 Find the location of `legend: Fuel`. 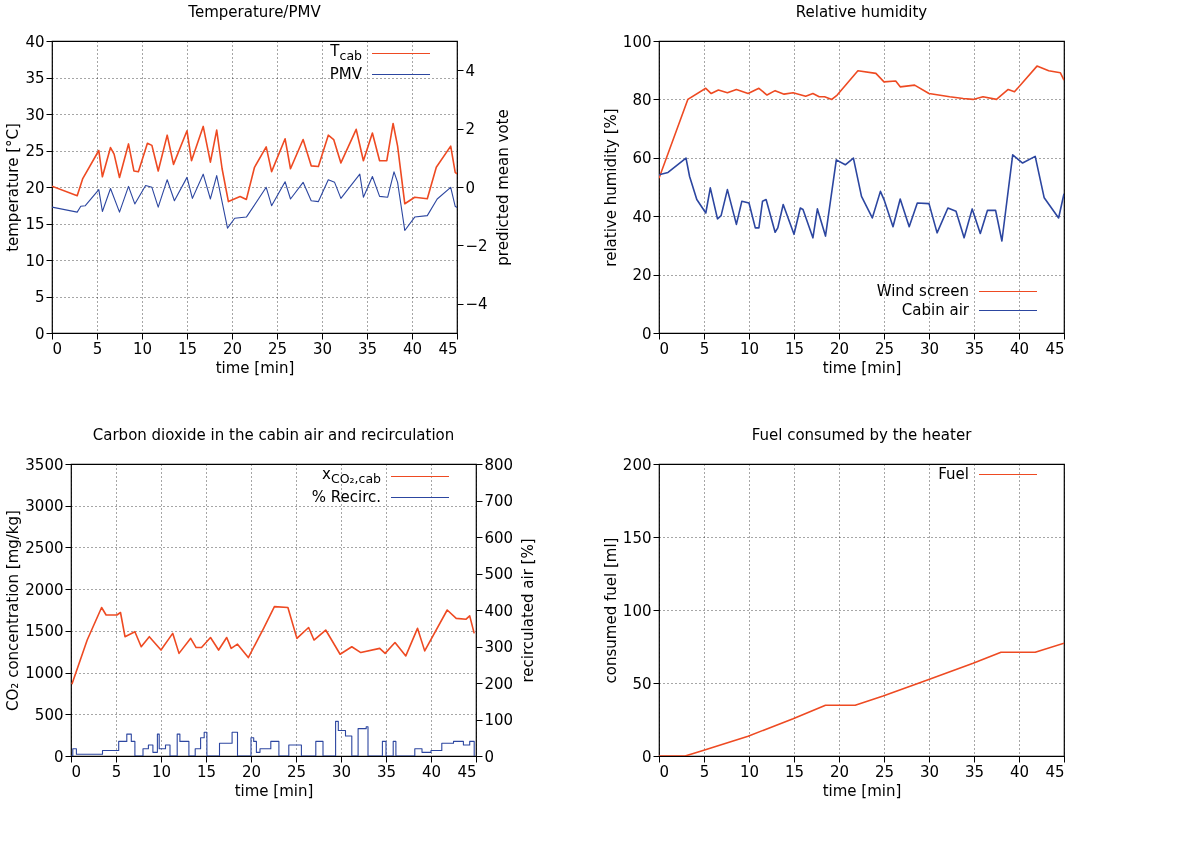

legend: Fuel is located at coordinates (987, 474).